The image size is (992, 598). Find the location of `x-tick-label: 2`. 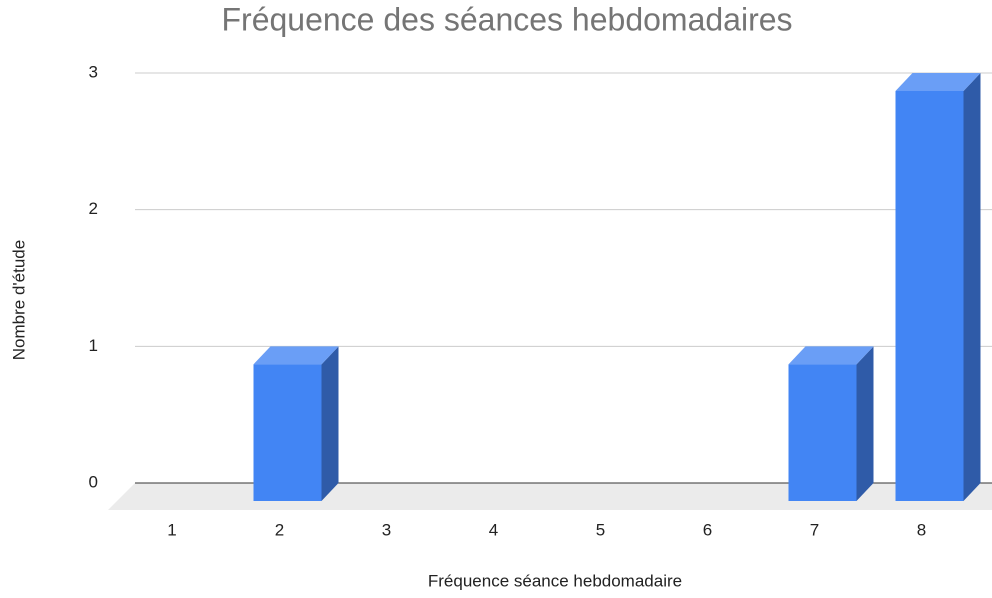

x-tick-label: 2 is located at coordinates (279, 529).